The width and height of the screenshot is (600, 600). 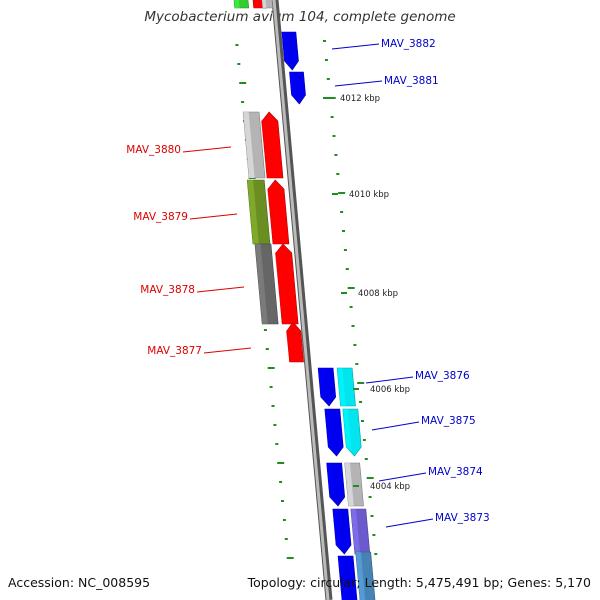 What do you see at coordinates (256, 4) in the screenshot?
I see `feature-block-red-highlight` at bounding box center [256, 4].